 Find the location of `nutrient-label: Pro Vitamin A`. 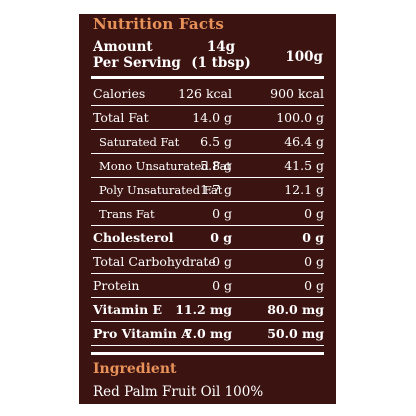

nutrient-label: Pro Vitamin A is located at coordinates (142, 333).